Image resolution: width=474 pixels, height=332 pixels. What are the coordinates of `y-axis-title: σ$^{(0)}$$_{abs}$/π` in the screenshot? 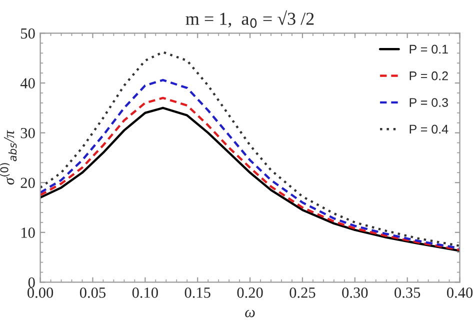 It's located at (8, 157).